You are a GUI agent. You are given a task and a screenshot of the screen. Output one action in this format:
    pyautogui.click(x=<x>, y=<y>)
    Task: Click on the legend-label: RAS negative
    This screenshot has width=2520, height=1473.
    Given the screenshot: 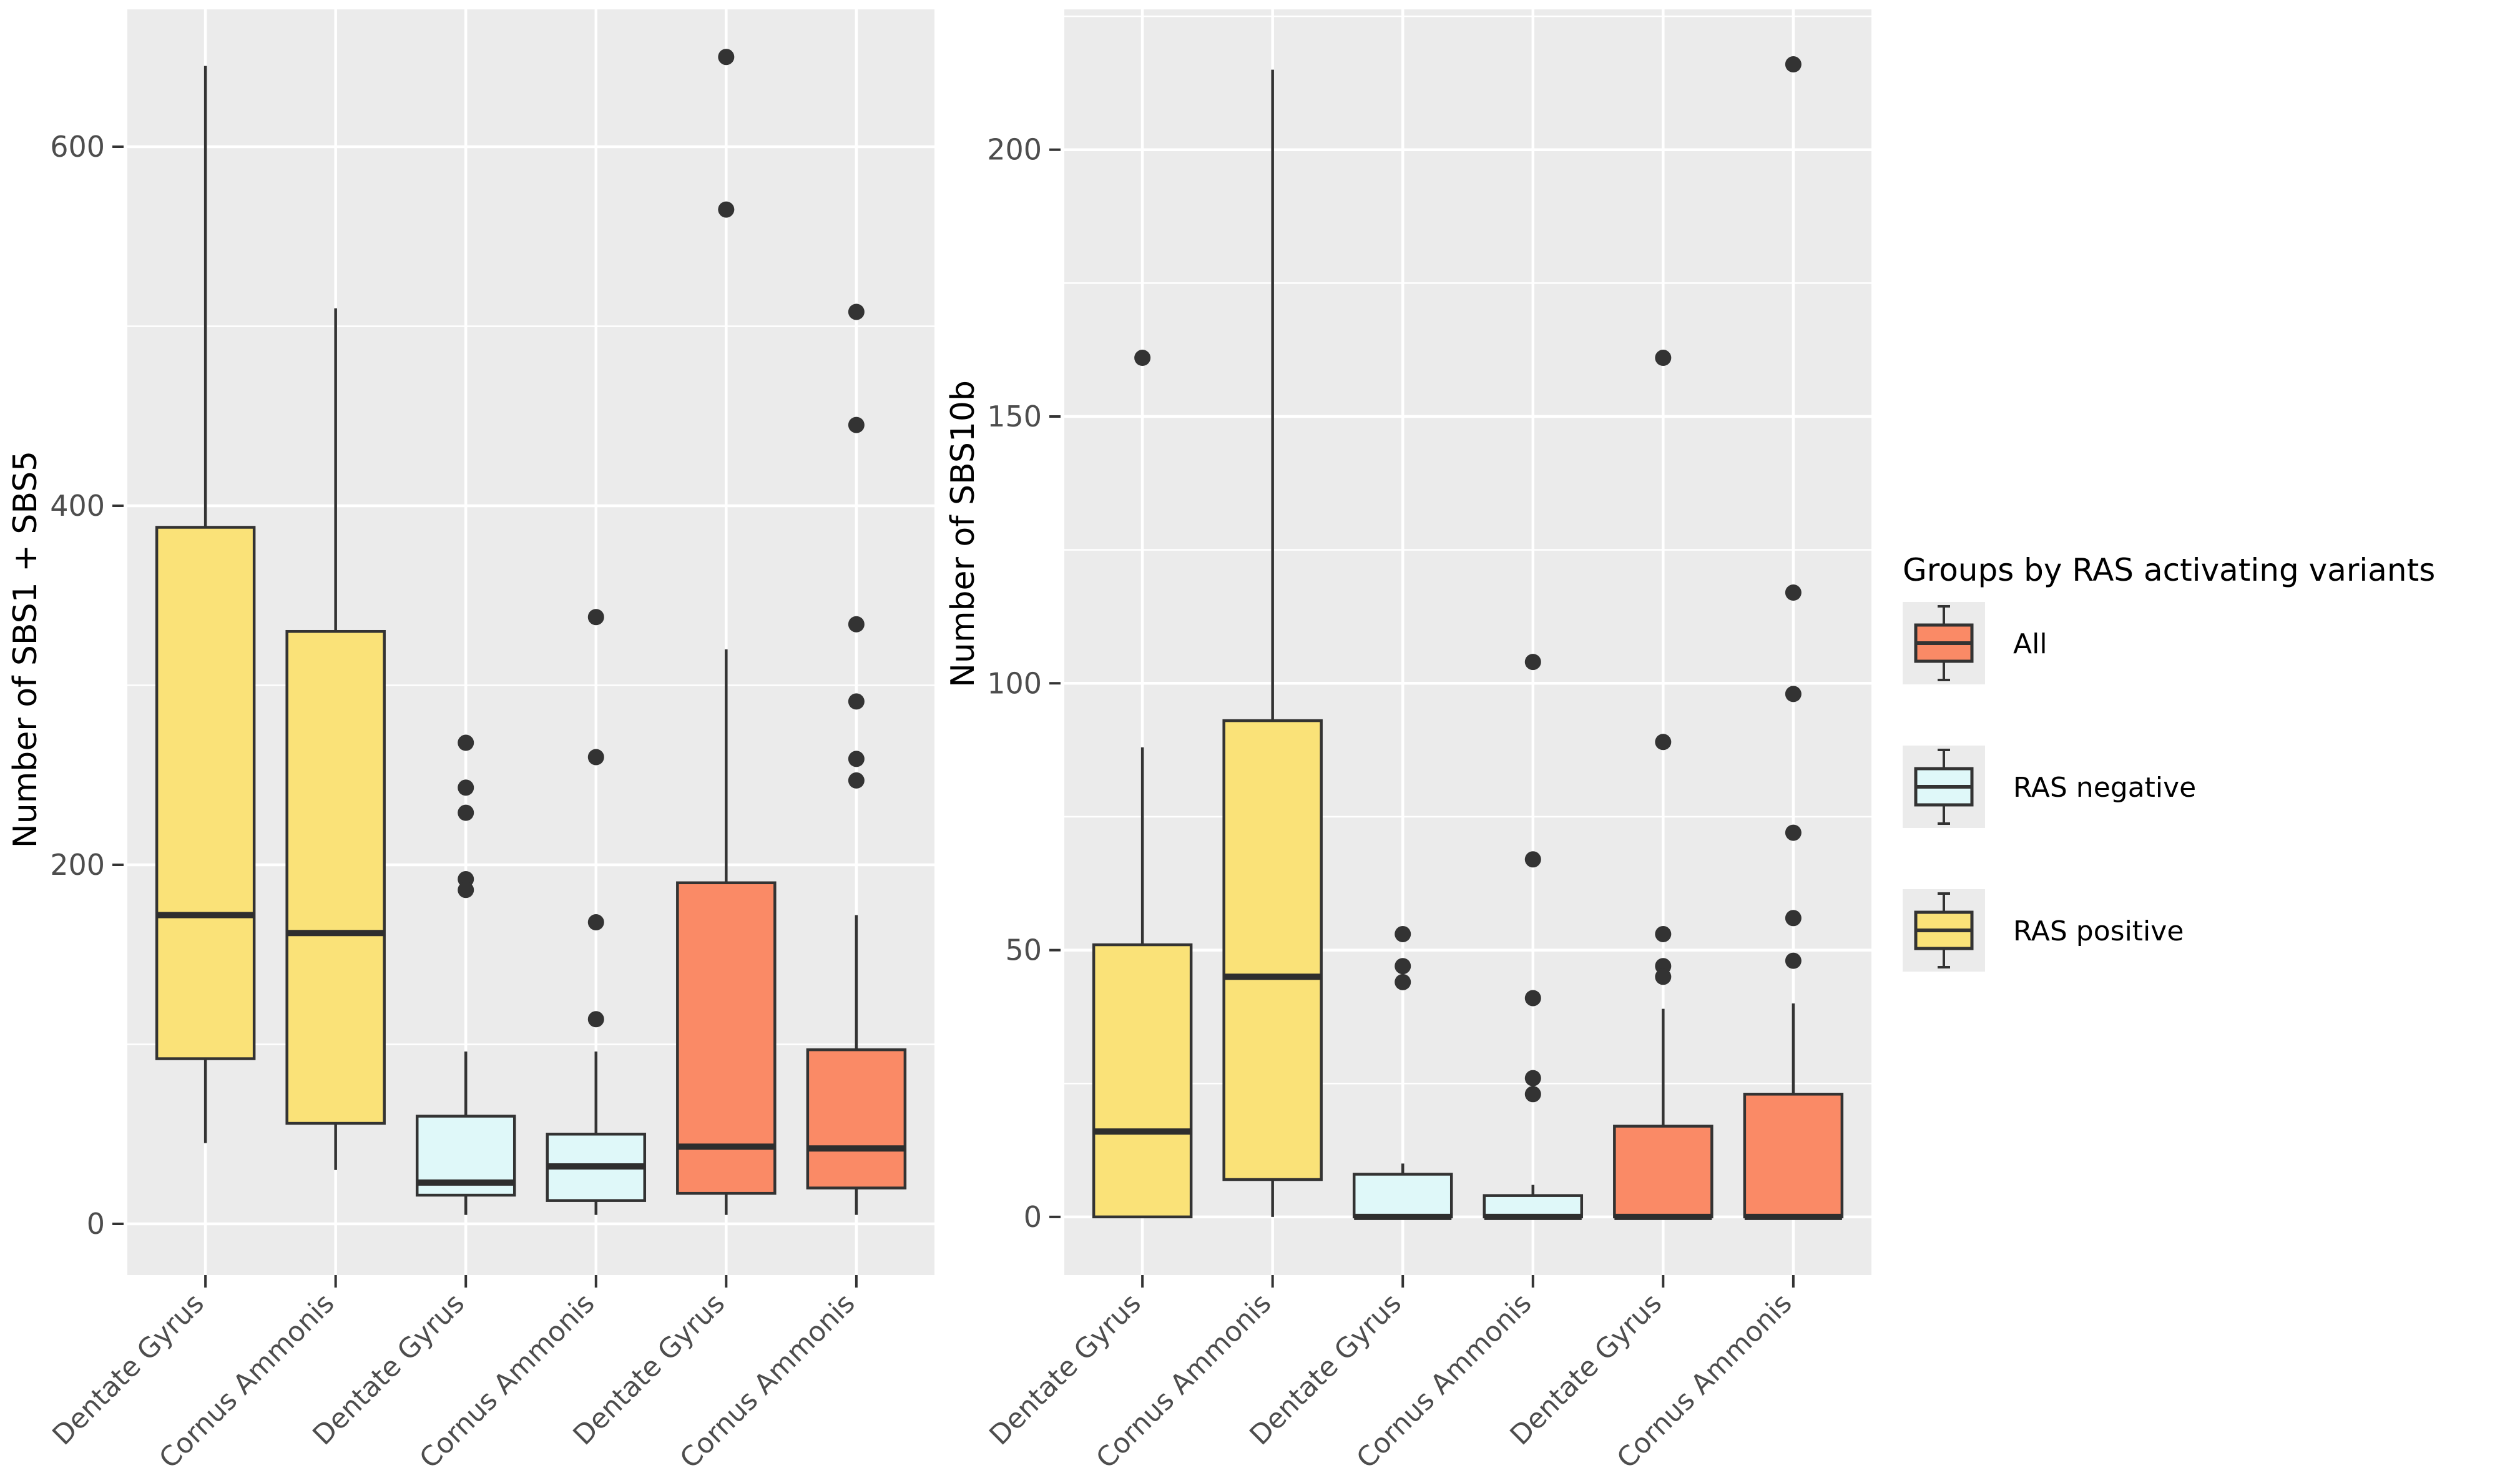 What is the action you would take?
    pyautogui.click(x=2104, y=788)
    